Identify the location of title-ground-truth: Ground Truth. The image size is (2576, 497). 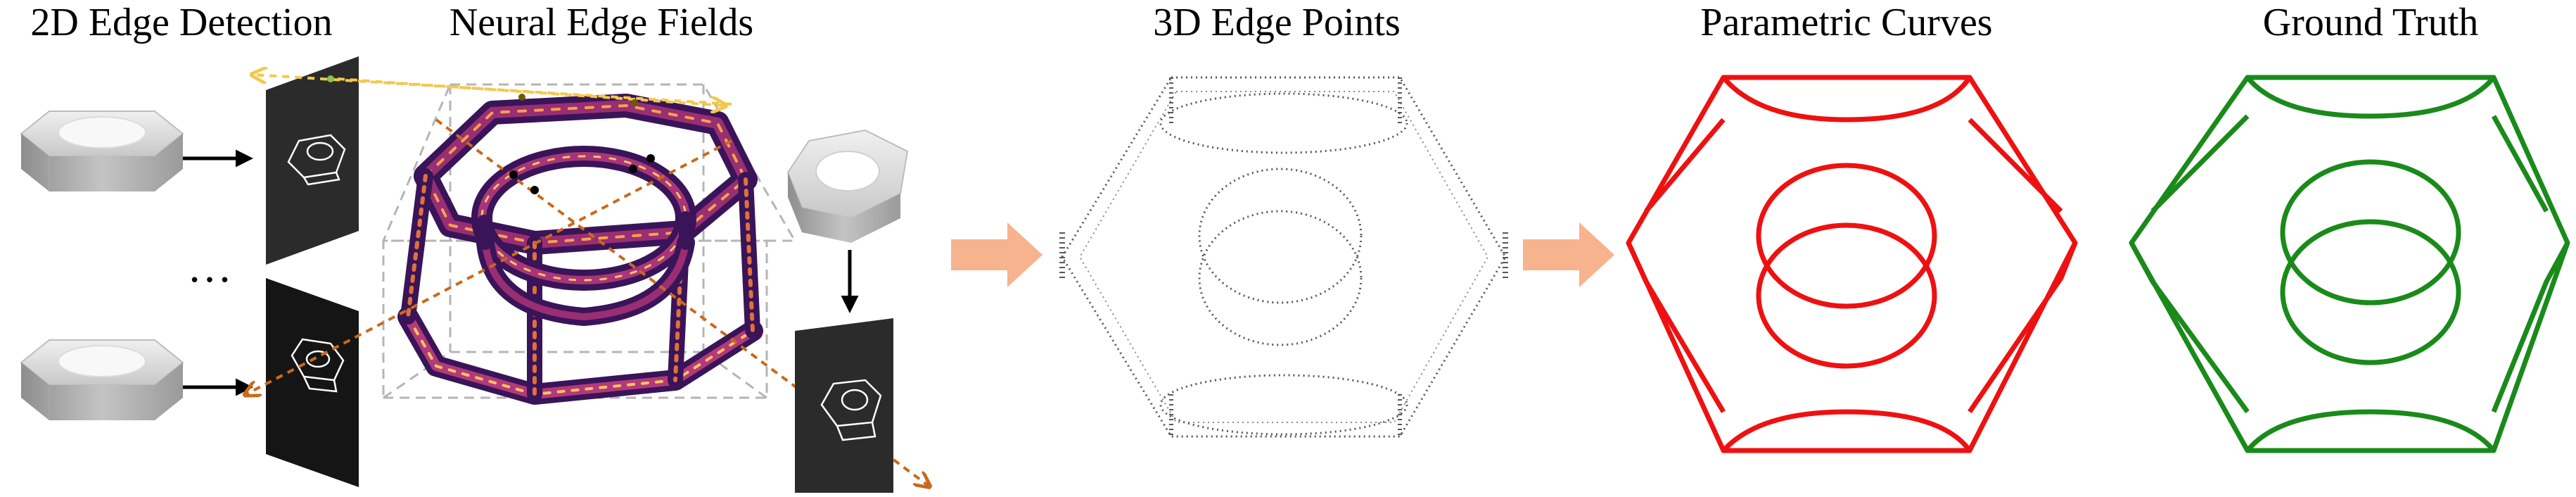
(2371, 22).